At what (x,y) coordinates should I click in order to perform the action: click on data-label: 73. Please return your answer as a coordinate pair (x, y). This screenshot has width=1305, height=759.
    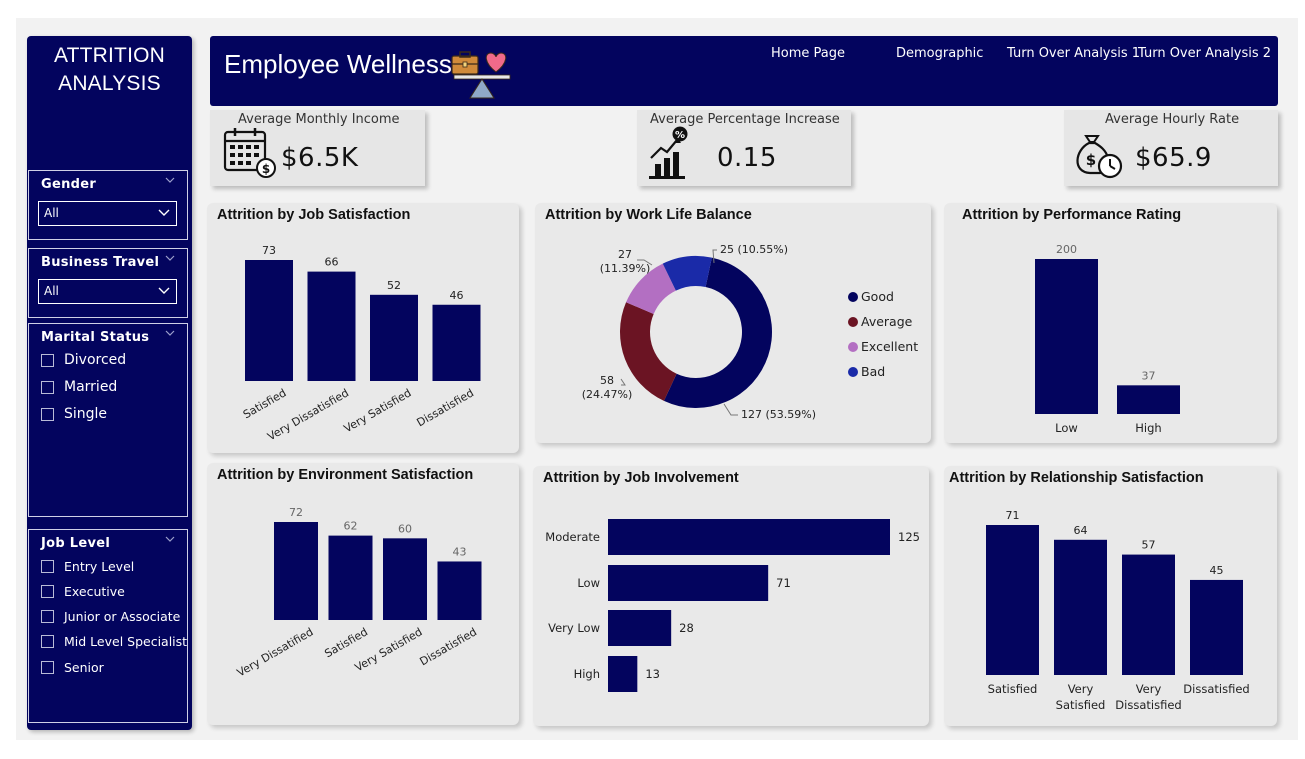
    Looking at the image, I should click on (269, 250).